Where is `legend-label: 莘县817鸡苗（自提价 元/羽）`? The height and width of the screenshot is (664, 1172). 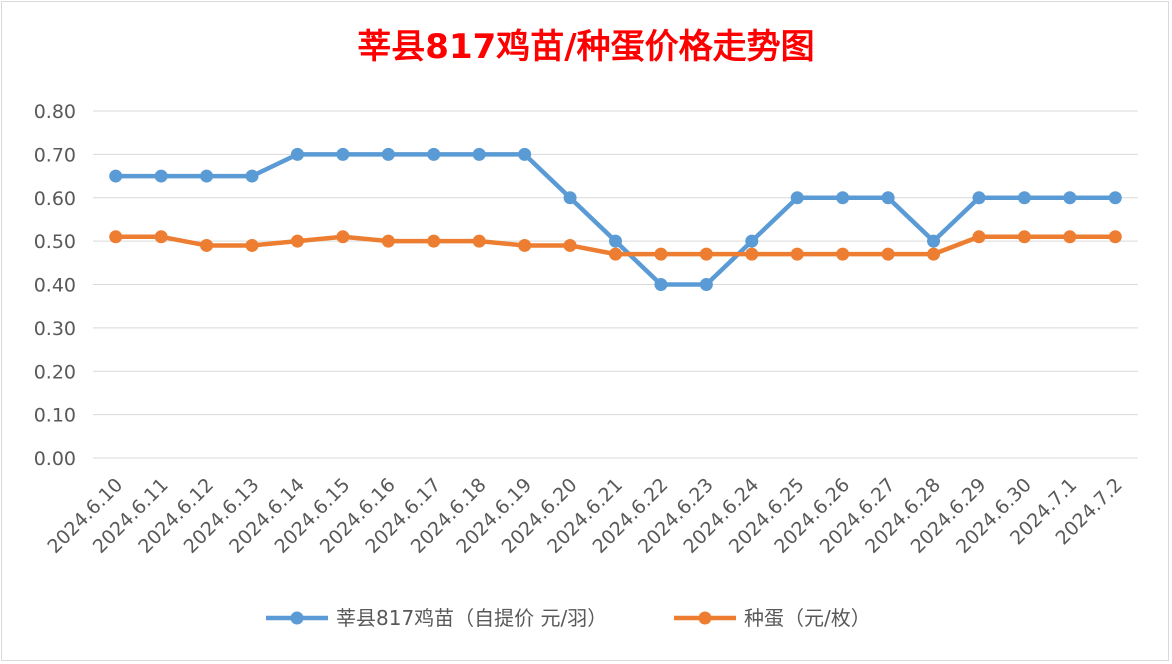
legend-label: 莘县817鸡苗（自提价 元/羽） is located at coordinates (471, 618).